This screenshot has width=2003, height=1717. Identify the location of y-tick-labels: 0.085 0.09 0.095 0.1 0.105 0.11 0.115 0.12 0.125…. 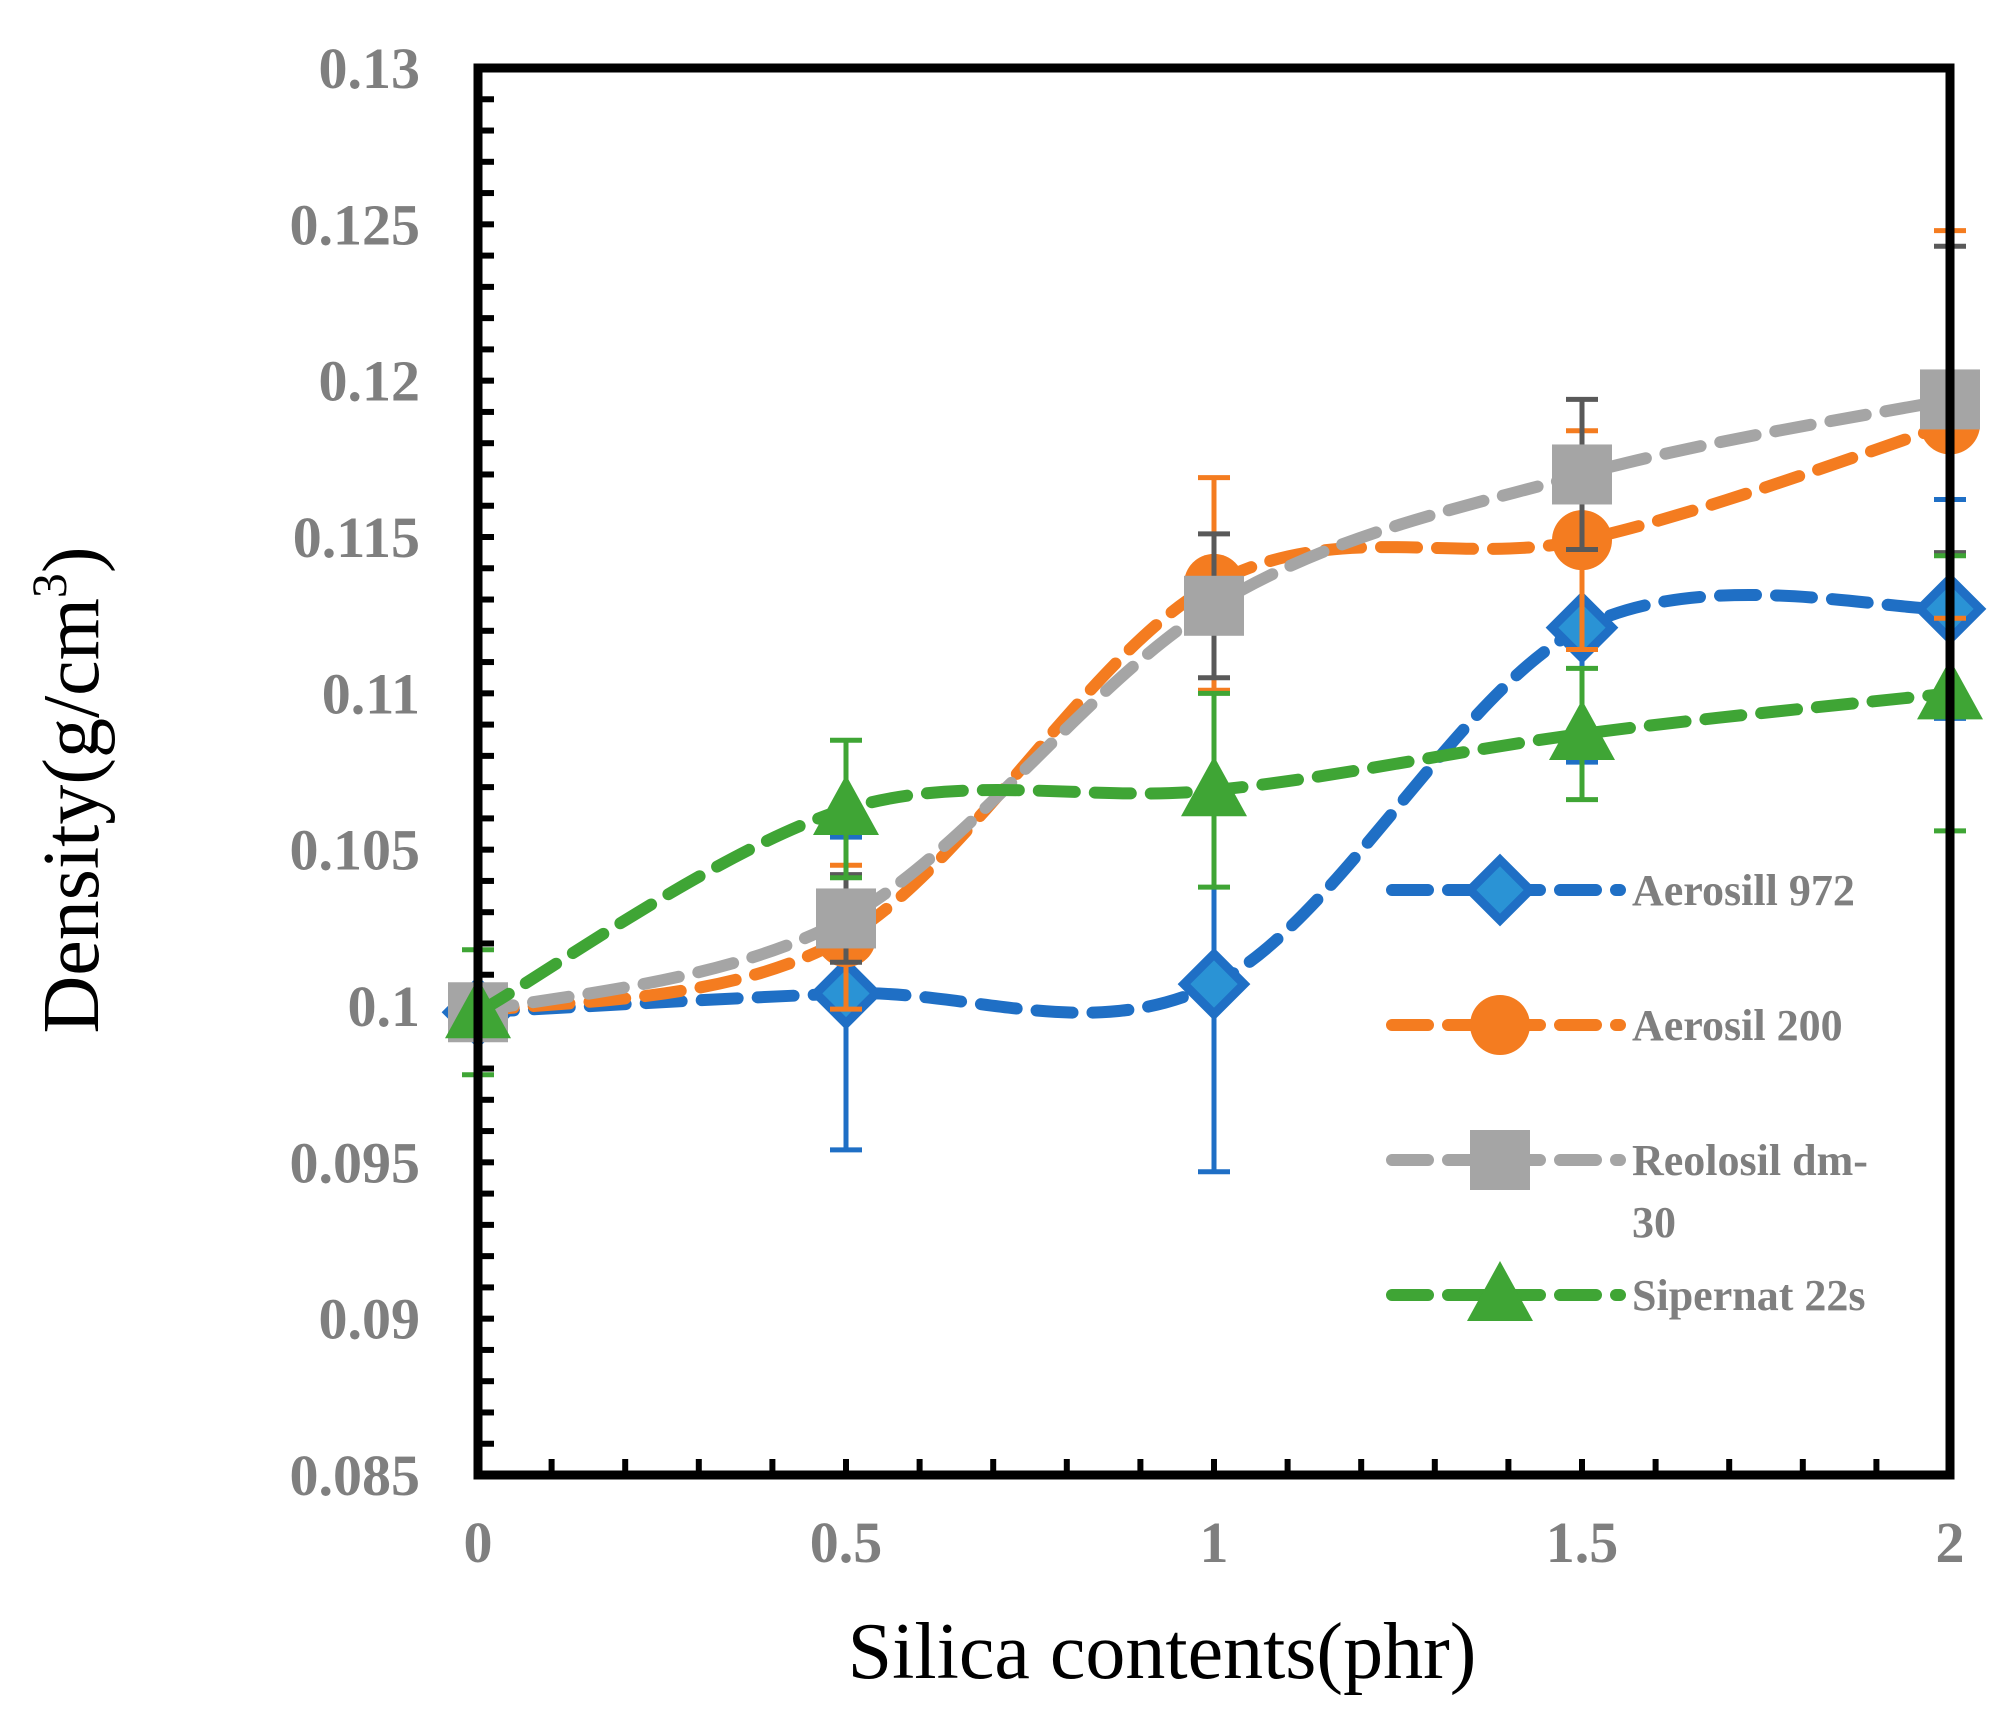
(355, 772).